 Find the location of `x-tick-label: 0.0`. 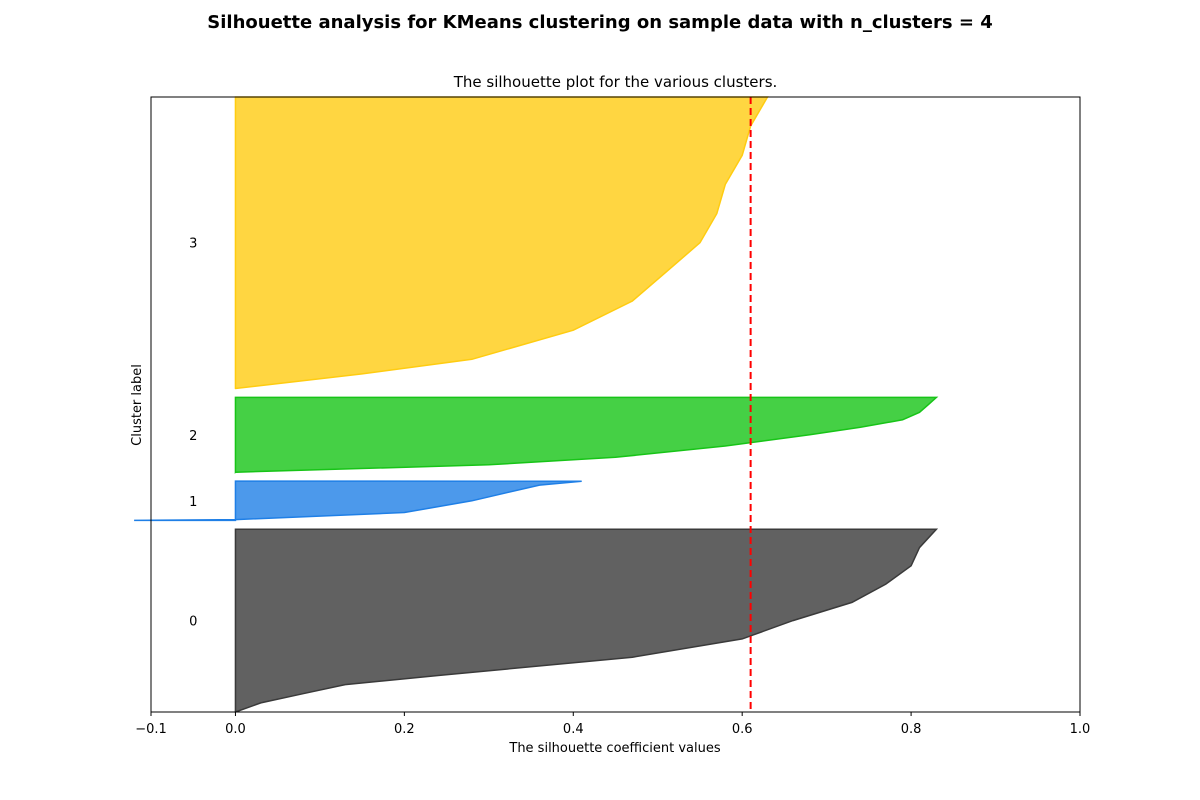

x-tick-label: 0.0 is located at coordinates (235, 729).